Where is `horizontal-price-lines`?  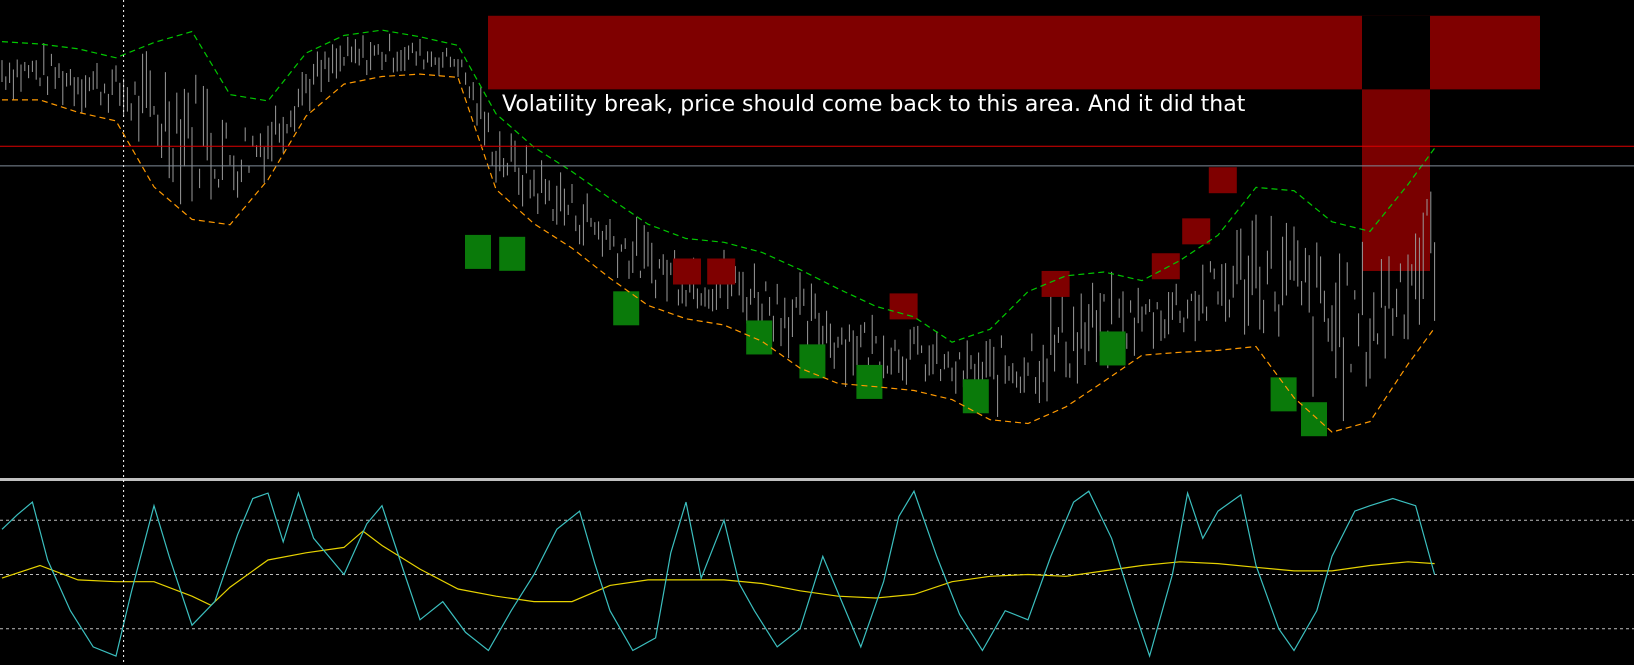 horizontal-price-lines is located at coordinates (817, 156).